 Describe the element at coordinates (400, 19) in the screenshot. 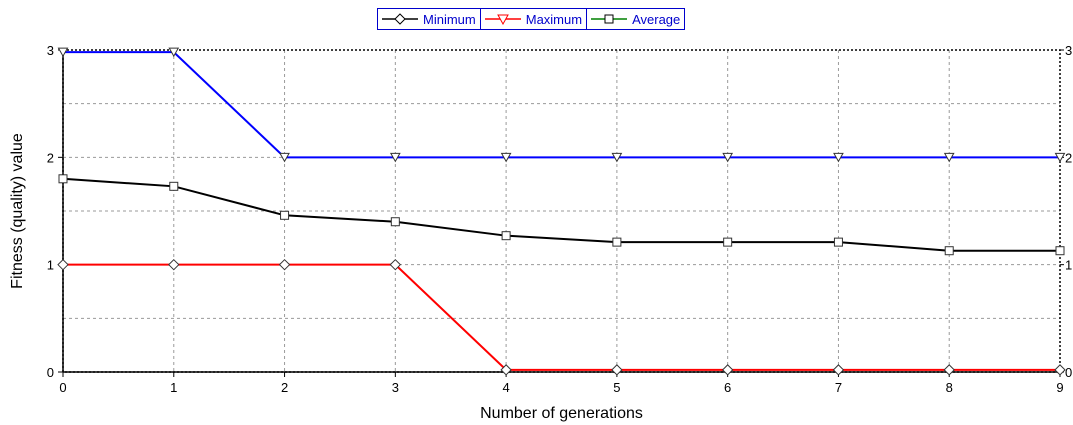

I see `legend-symbol-minimum` at that location.